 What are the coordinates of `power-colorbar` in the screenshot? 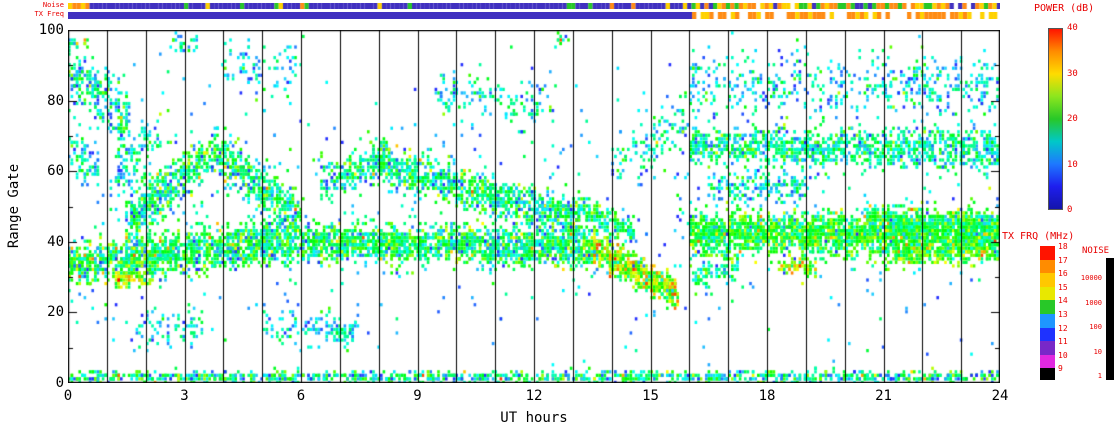 It's located at (1055, 119).